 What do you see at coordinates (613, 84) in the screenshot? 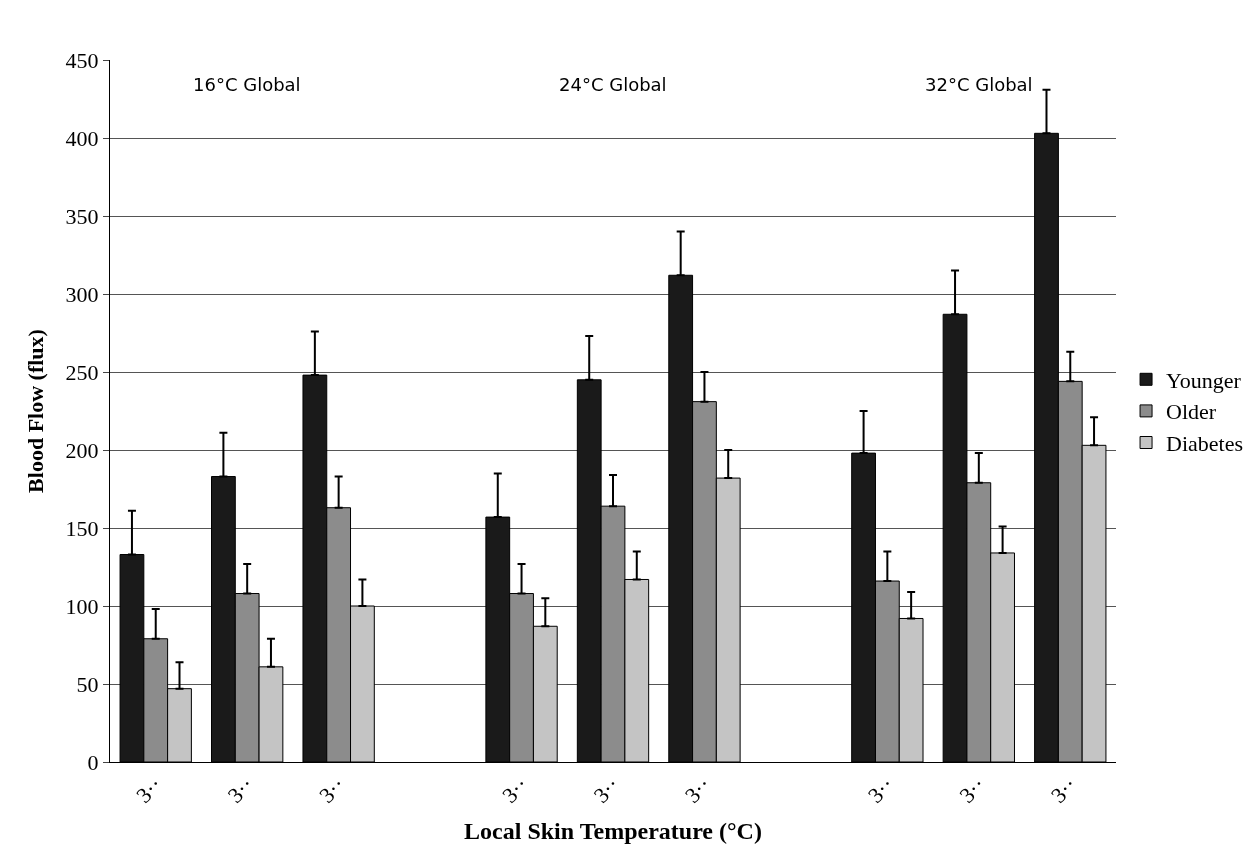
I see `annotation: 24°C Global` at bounding box center [613, 84].